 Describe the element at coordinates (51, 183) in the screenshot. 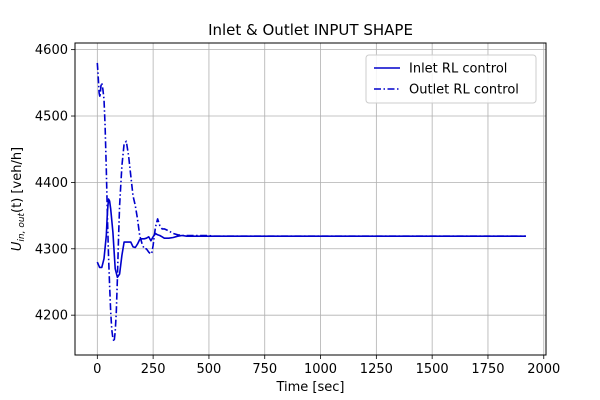

I see `y-tick-label: 4400` at that location.